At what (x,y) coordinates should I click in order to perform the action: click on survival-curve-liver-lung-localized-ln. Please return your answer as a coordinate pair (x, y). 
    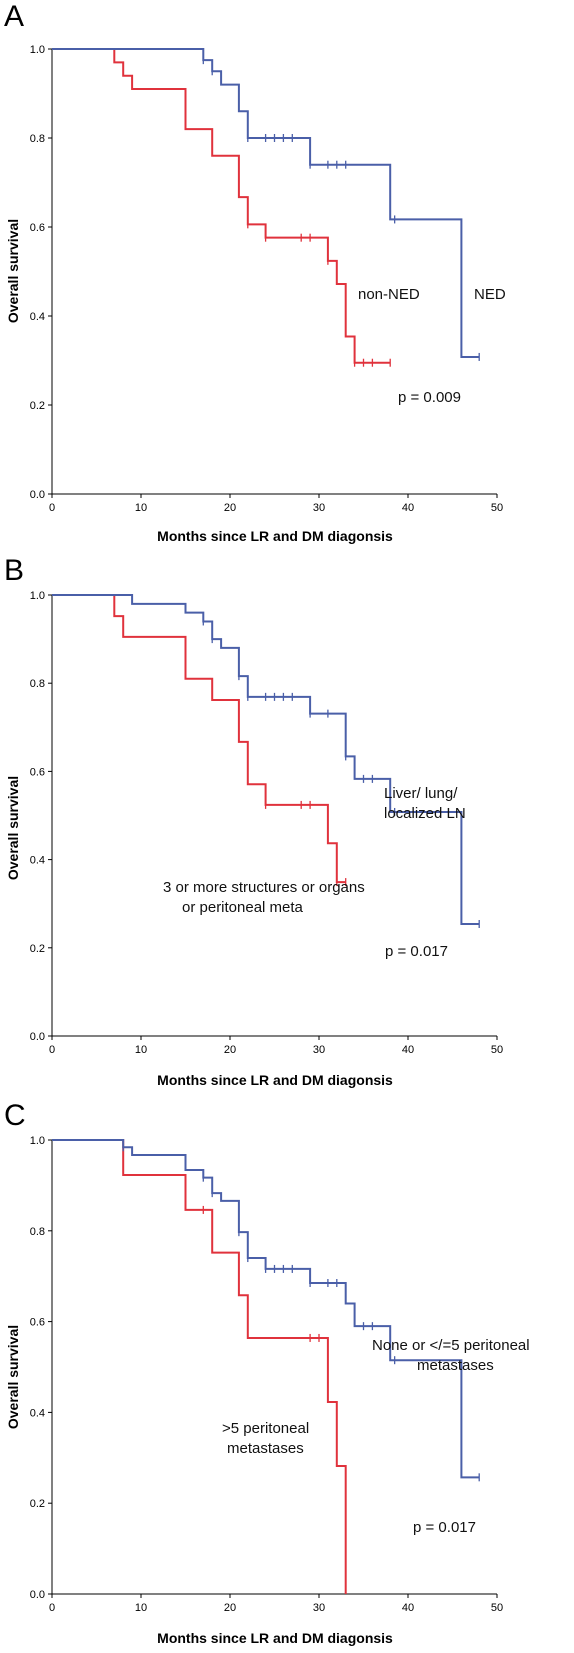
    Looking at the image, I should click on (266, 759).